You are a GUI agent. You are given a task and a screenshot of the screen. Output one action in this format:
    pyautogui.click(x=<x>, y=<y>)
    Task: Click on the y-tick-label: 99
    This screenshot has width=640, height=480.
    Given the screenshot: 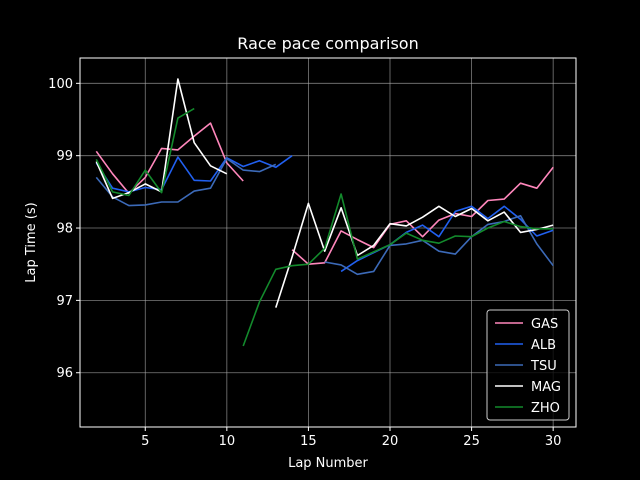 What is the action you would take?
    pyautogui.click(x=64, y=156)
    